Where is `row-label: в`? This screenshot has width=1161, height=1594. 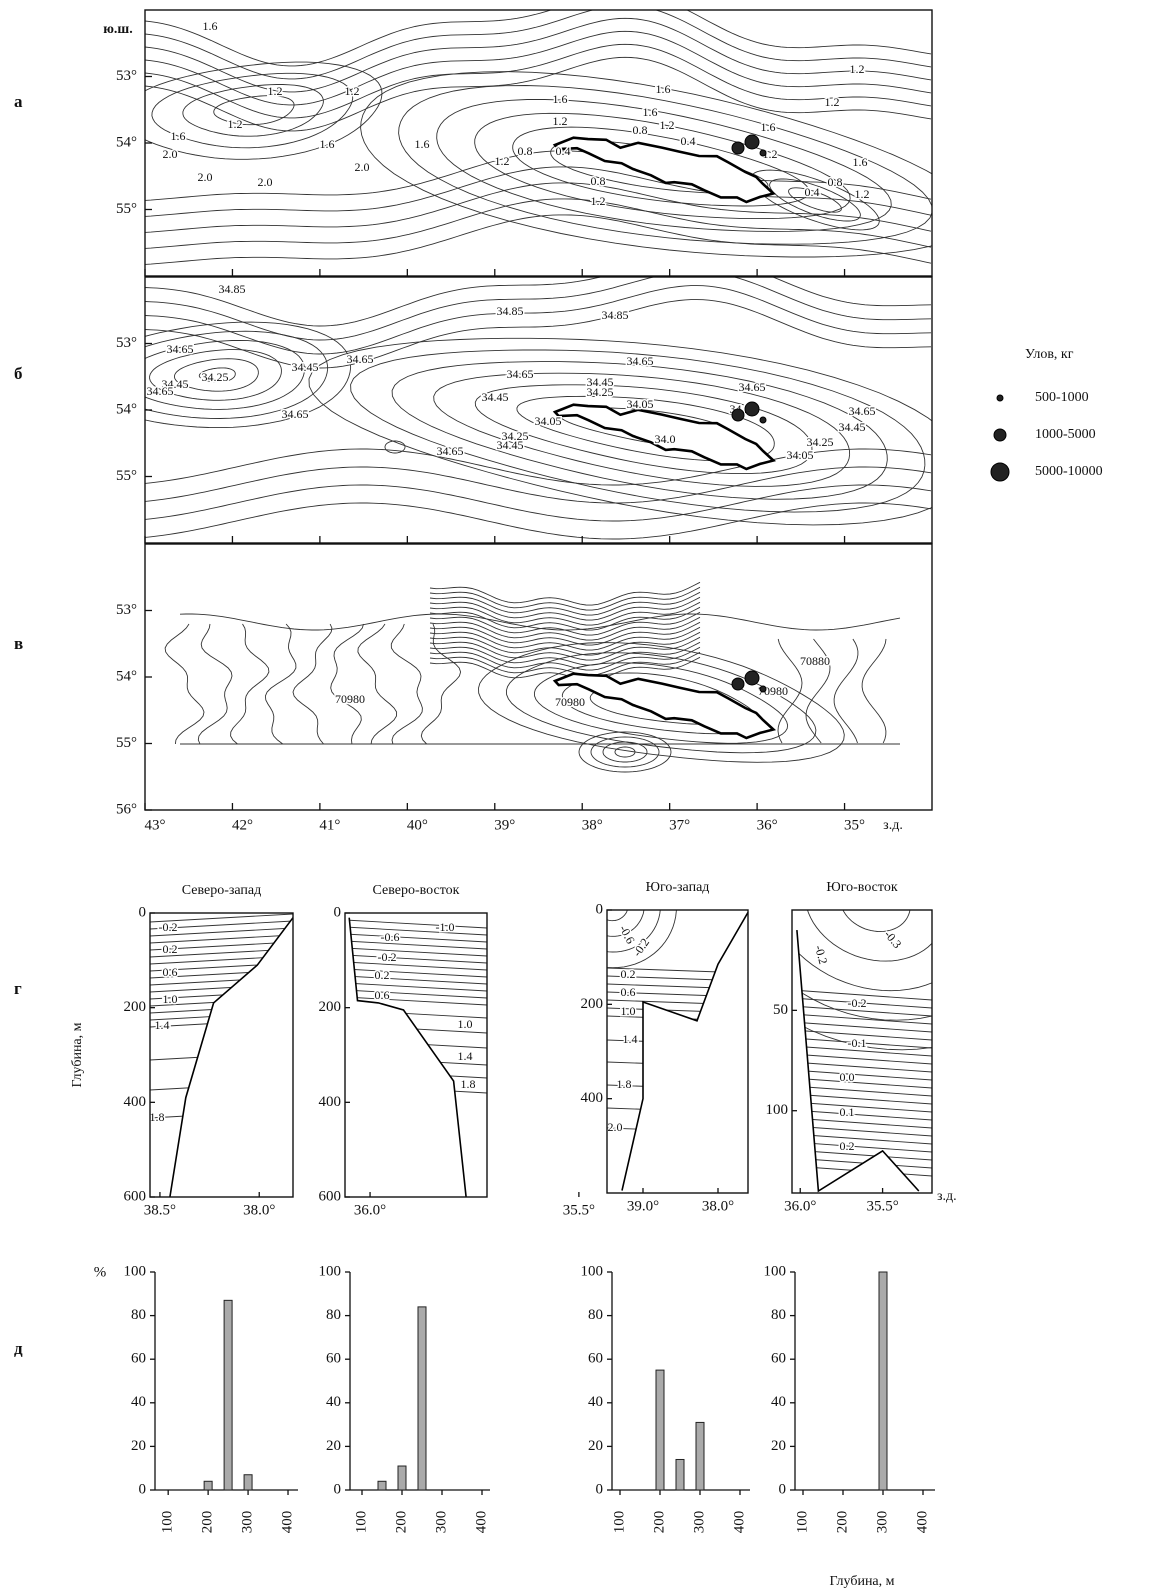
row-label: в is located at coordinates (18, 643).